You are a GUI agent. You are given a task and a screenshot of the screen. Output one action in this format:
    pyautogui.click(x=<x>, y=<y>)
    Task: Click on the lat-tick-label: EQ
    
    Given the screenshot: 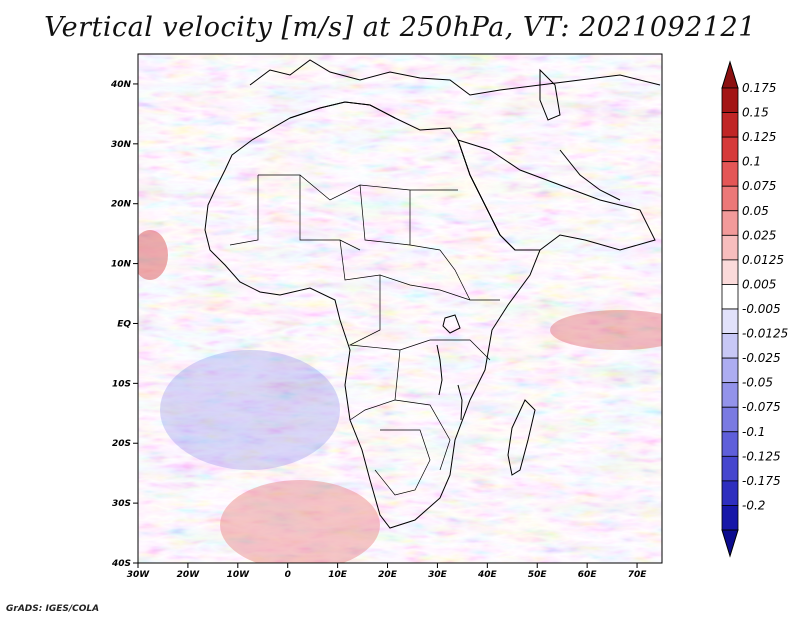 What is the action you would take?
    pyautogui.click(x=124, y=324)
    